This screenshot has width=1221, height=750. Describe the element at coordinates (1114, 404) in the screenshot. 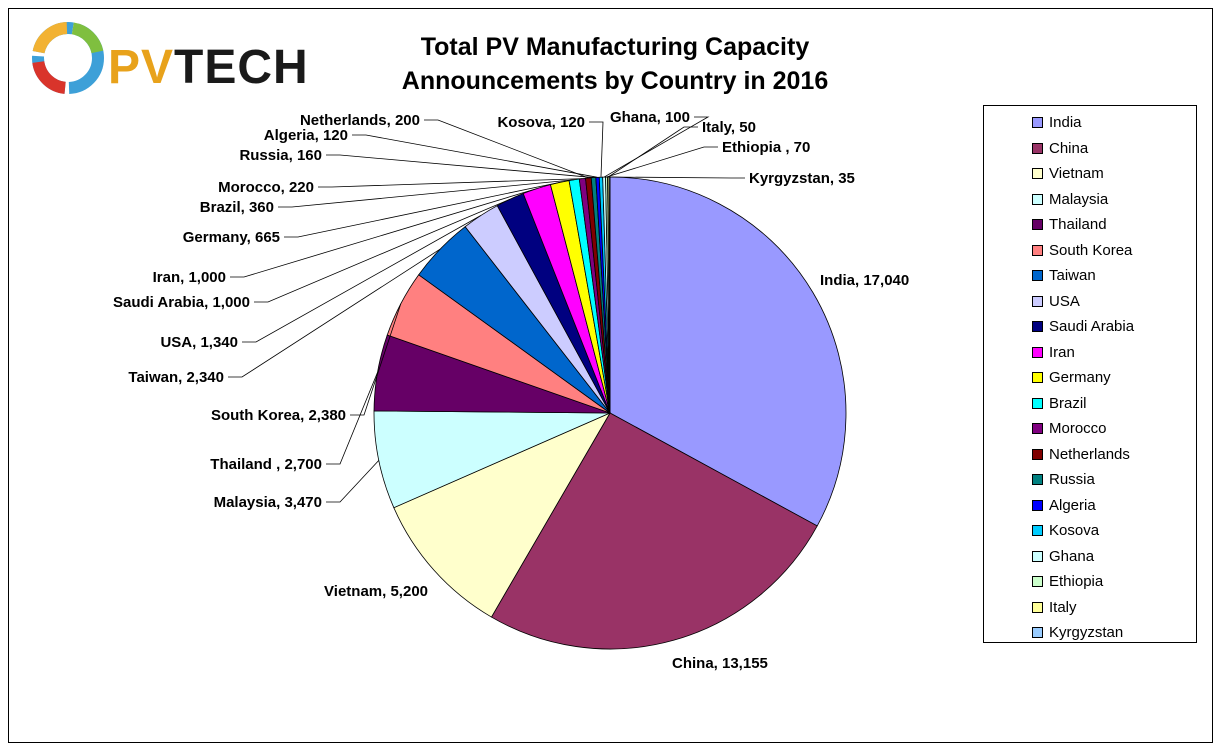

I see `legend-item-brazil: Brazil` at that location.